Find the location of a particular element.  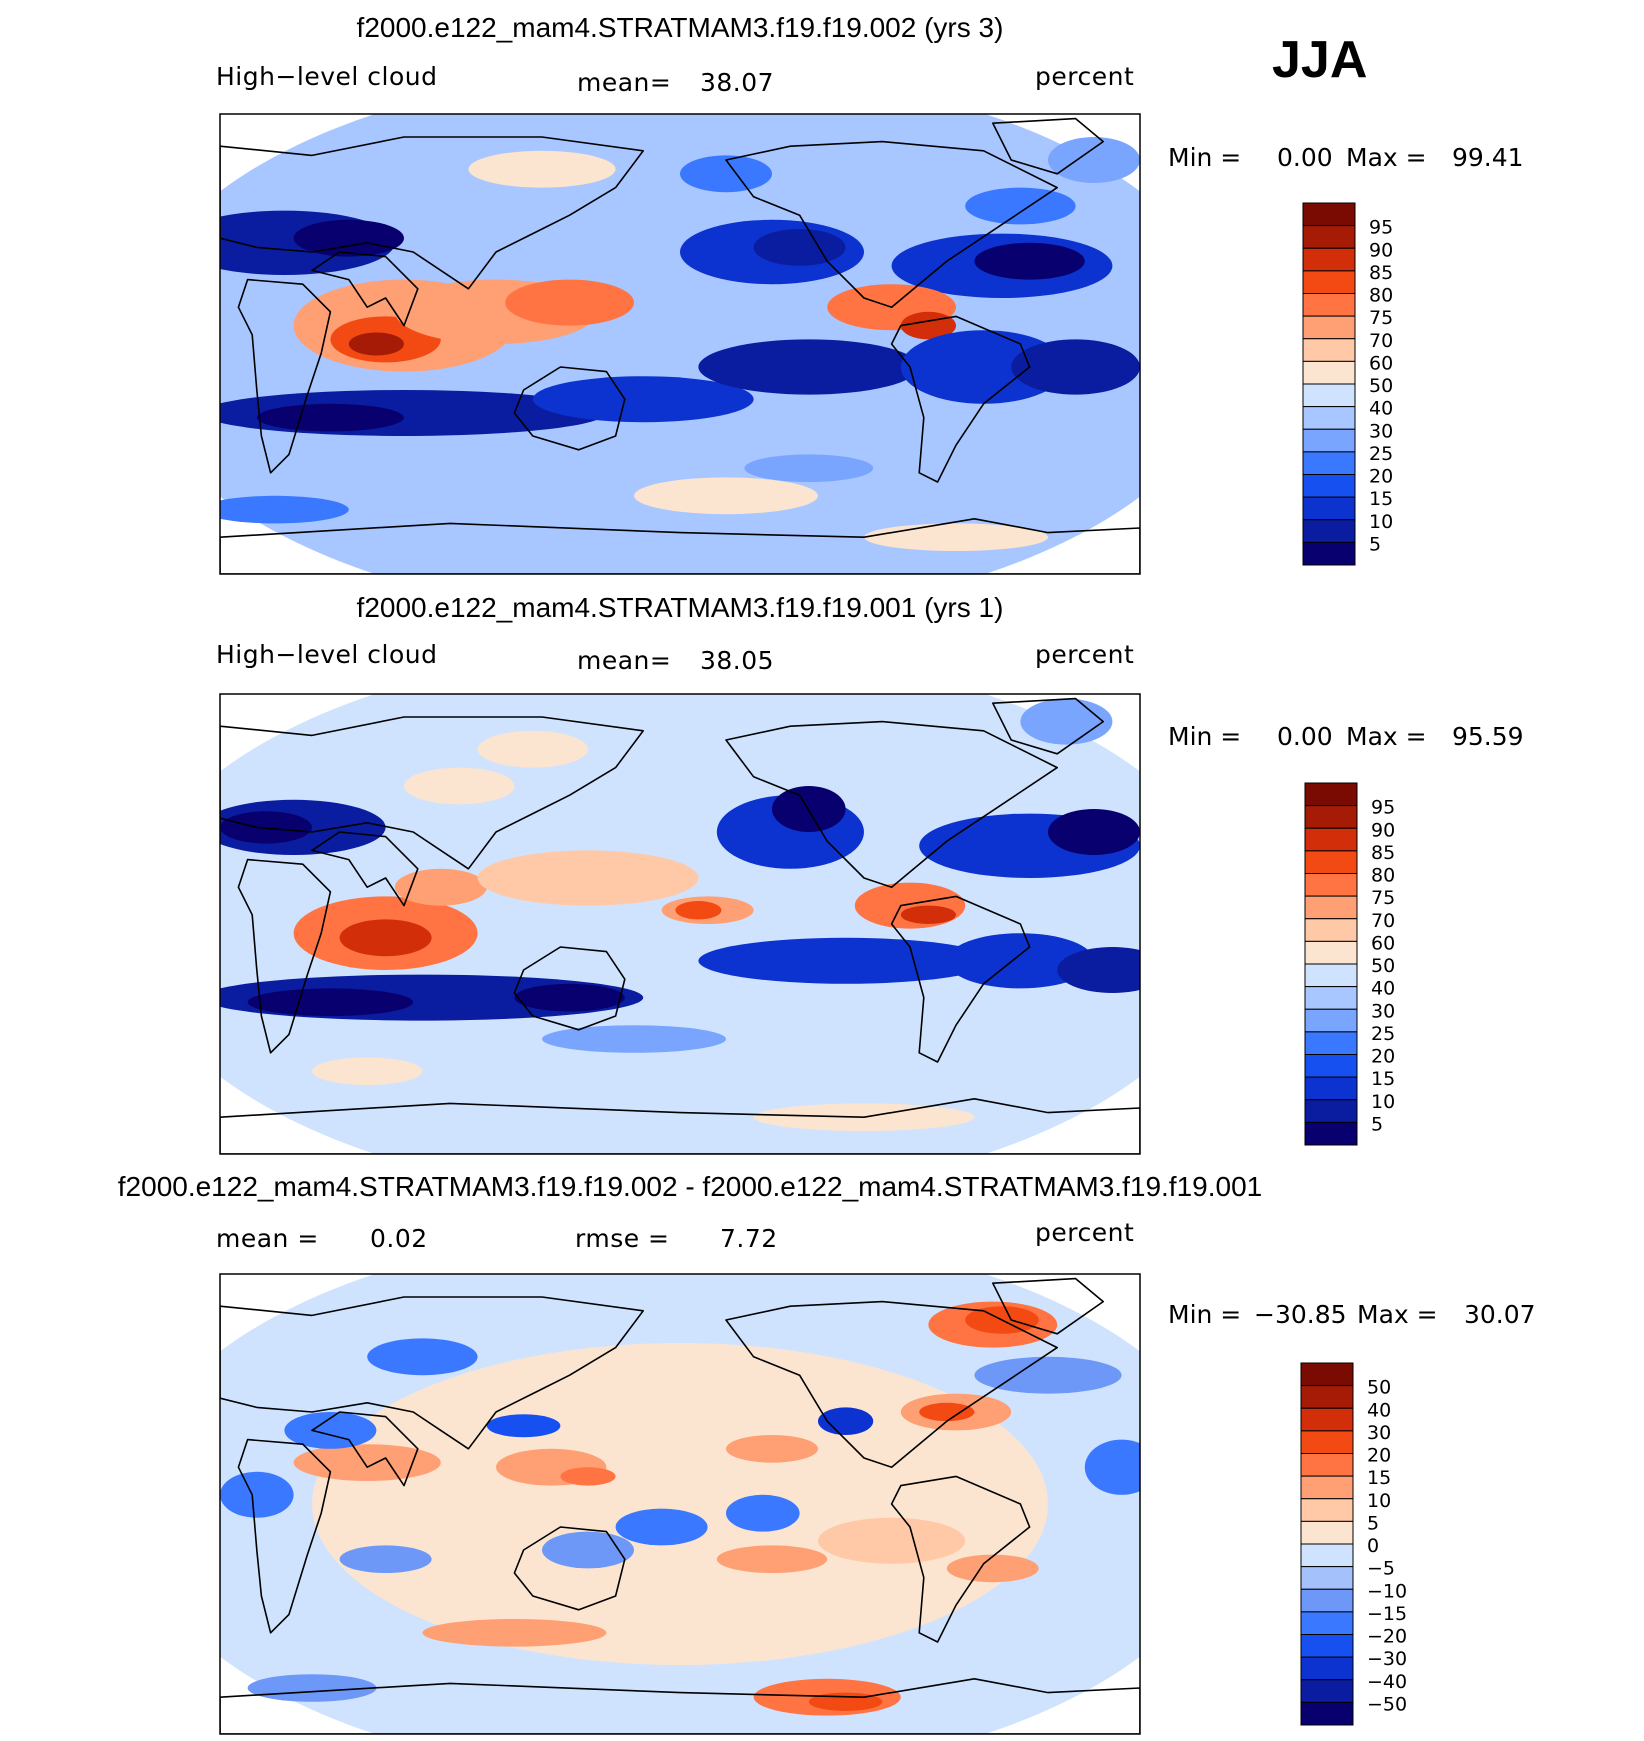

panel-1-max-label: Max = is located at coordinates (1386, 157).